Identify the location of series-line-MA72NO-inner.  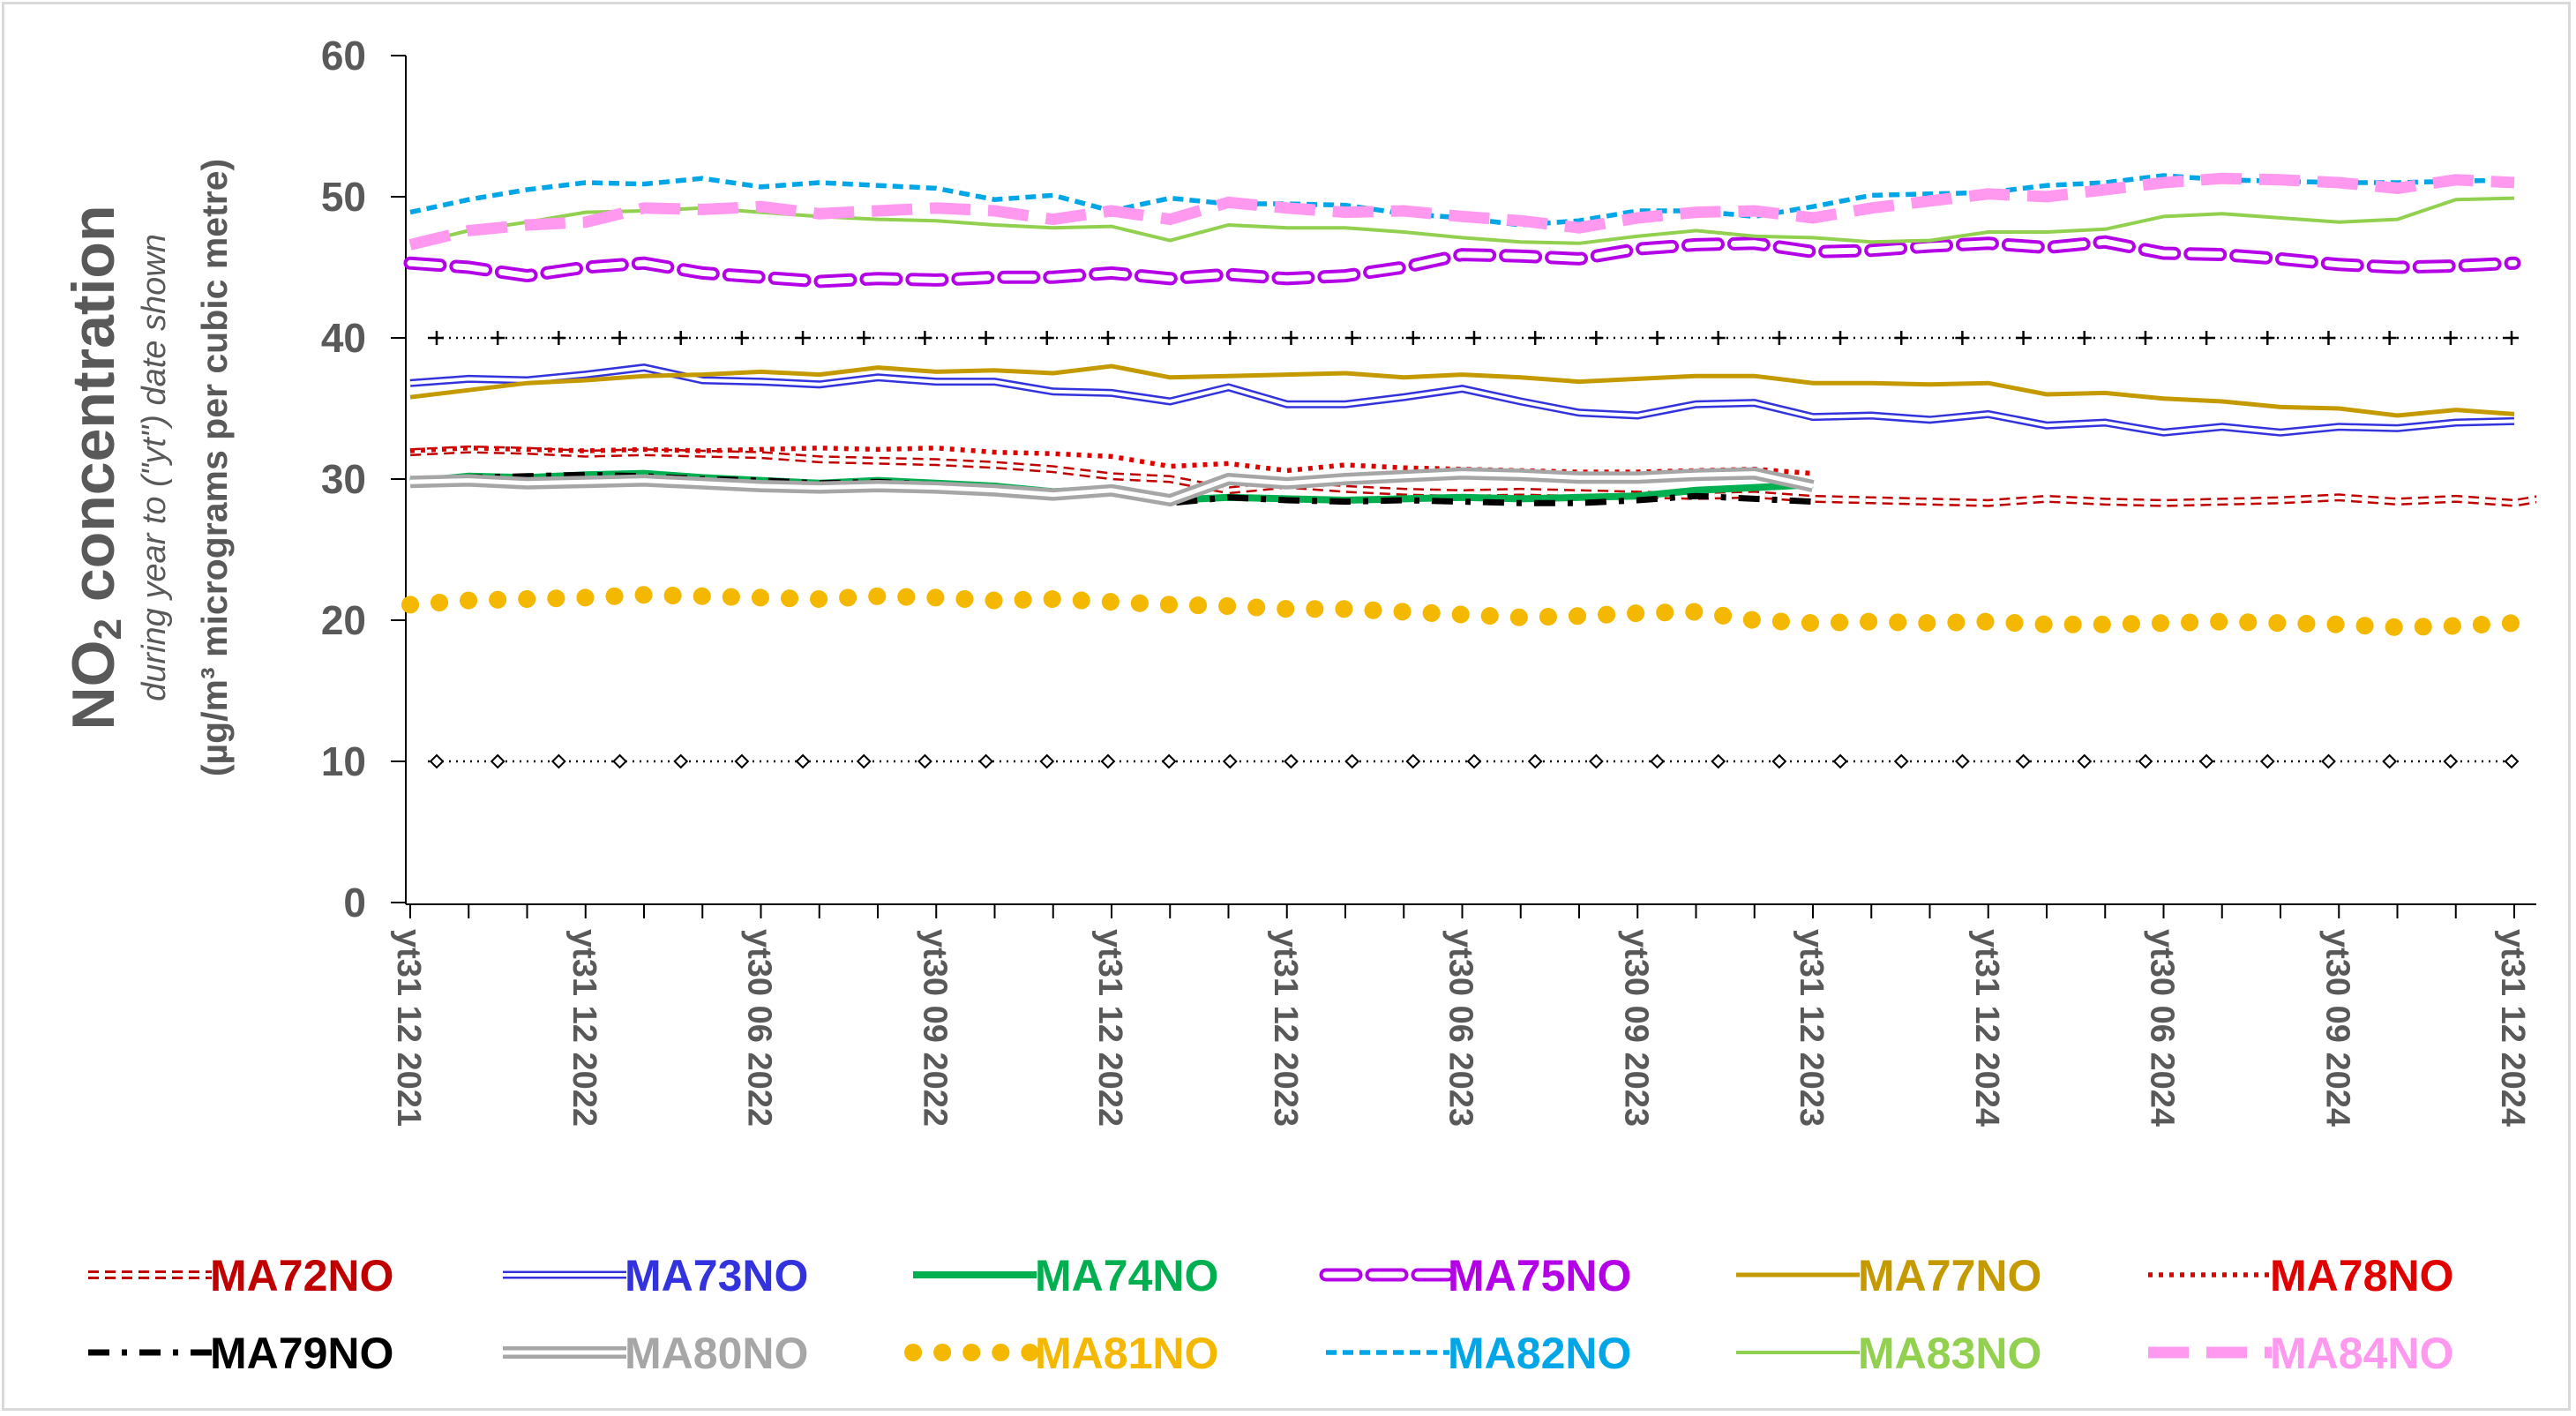
(1473, 476).